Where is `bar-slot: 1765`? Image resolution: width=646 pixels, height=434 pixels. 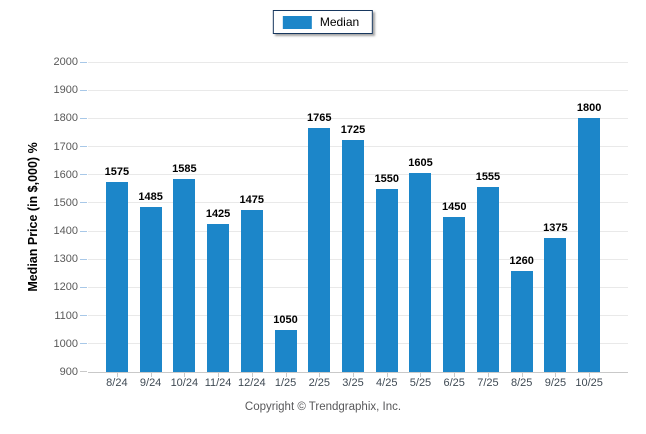 bar-slot: 1765 is located at coordinates (319, 219).